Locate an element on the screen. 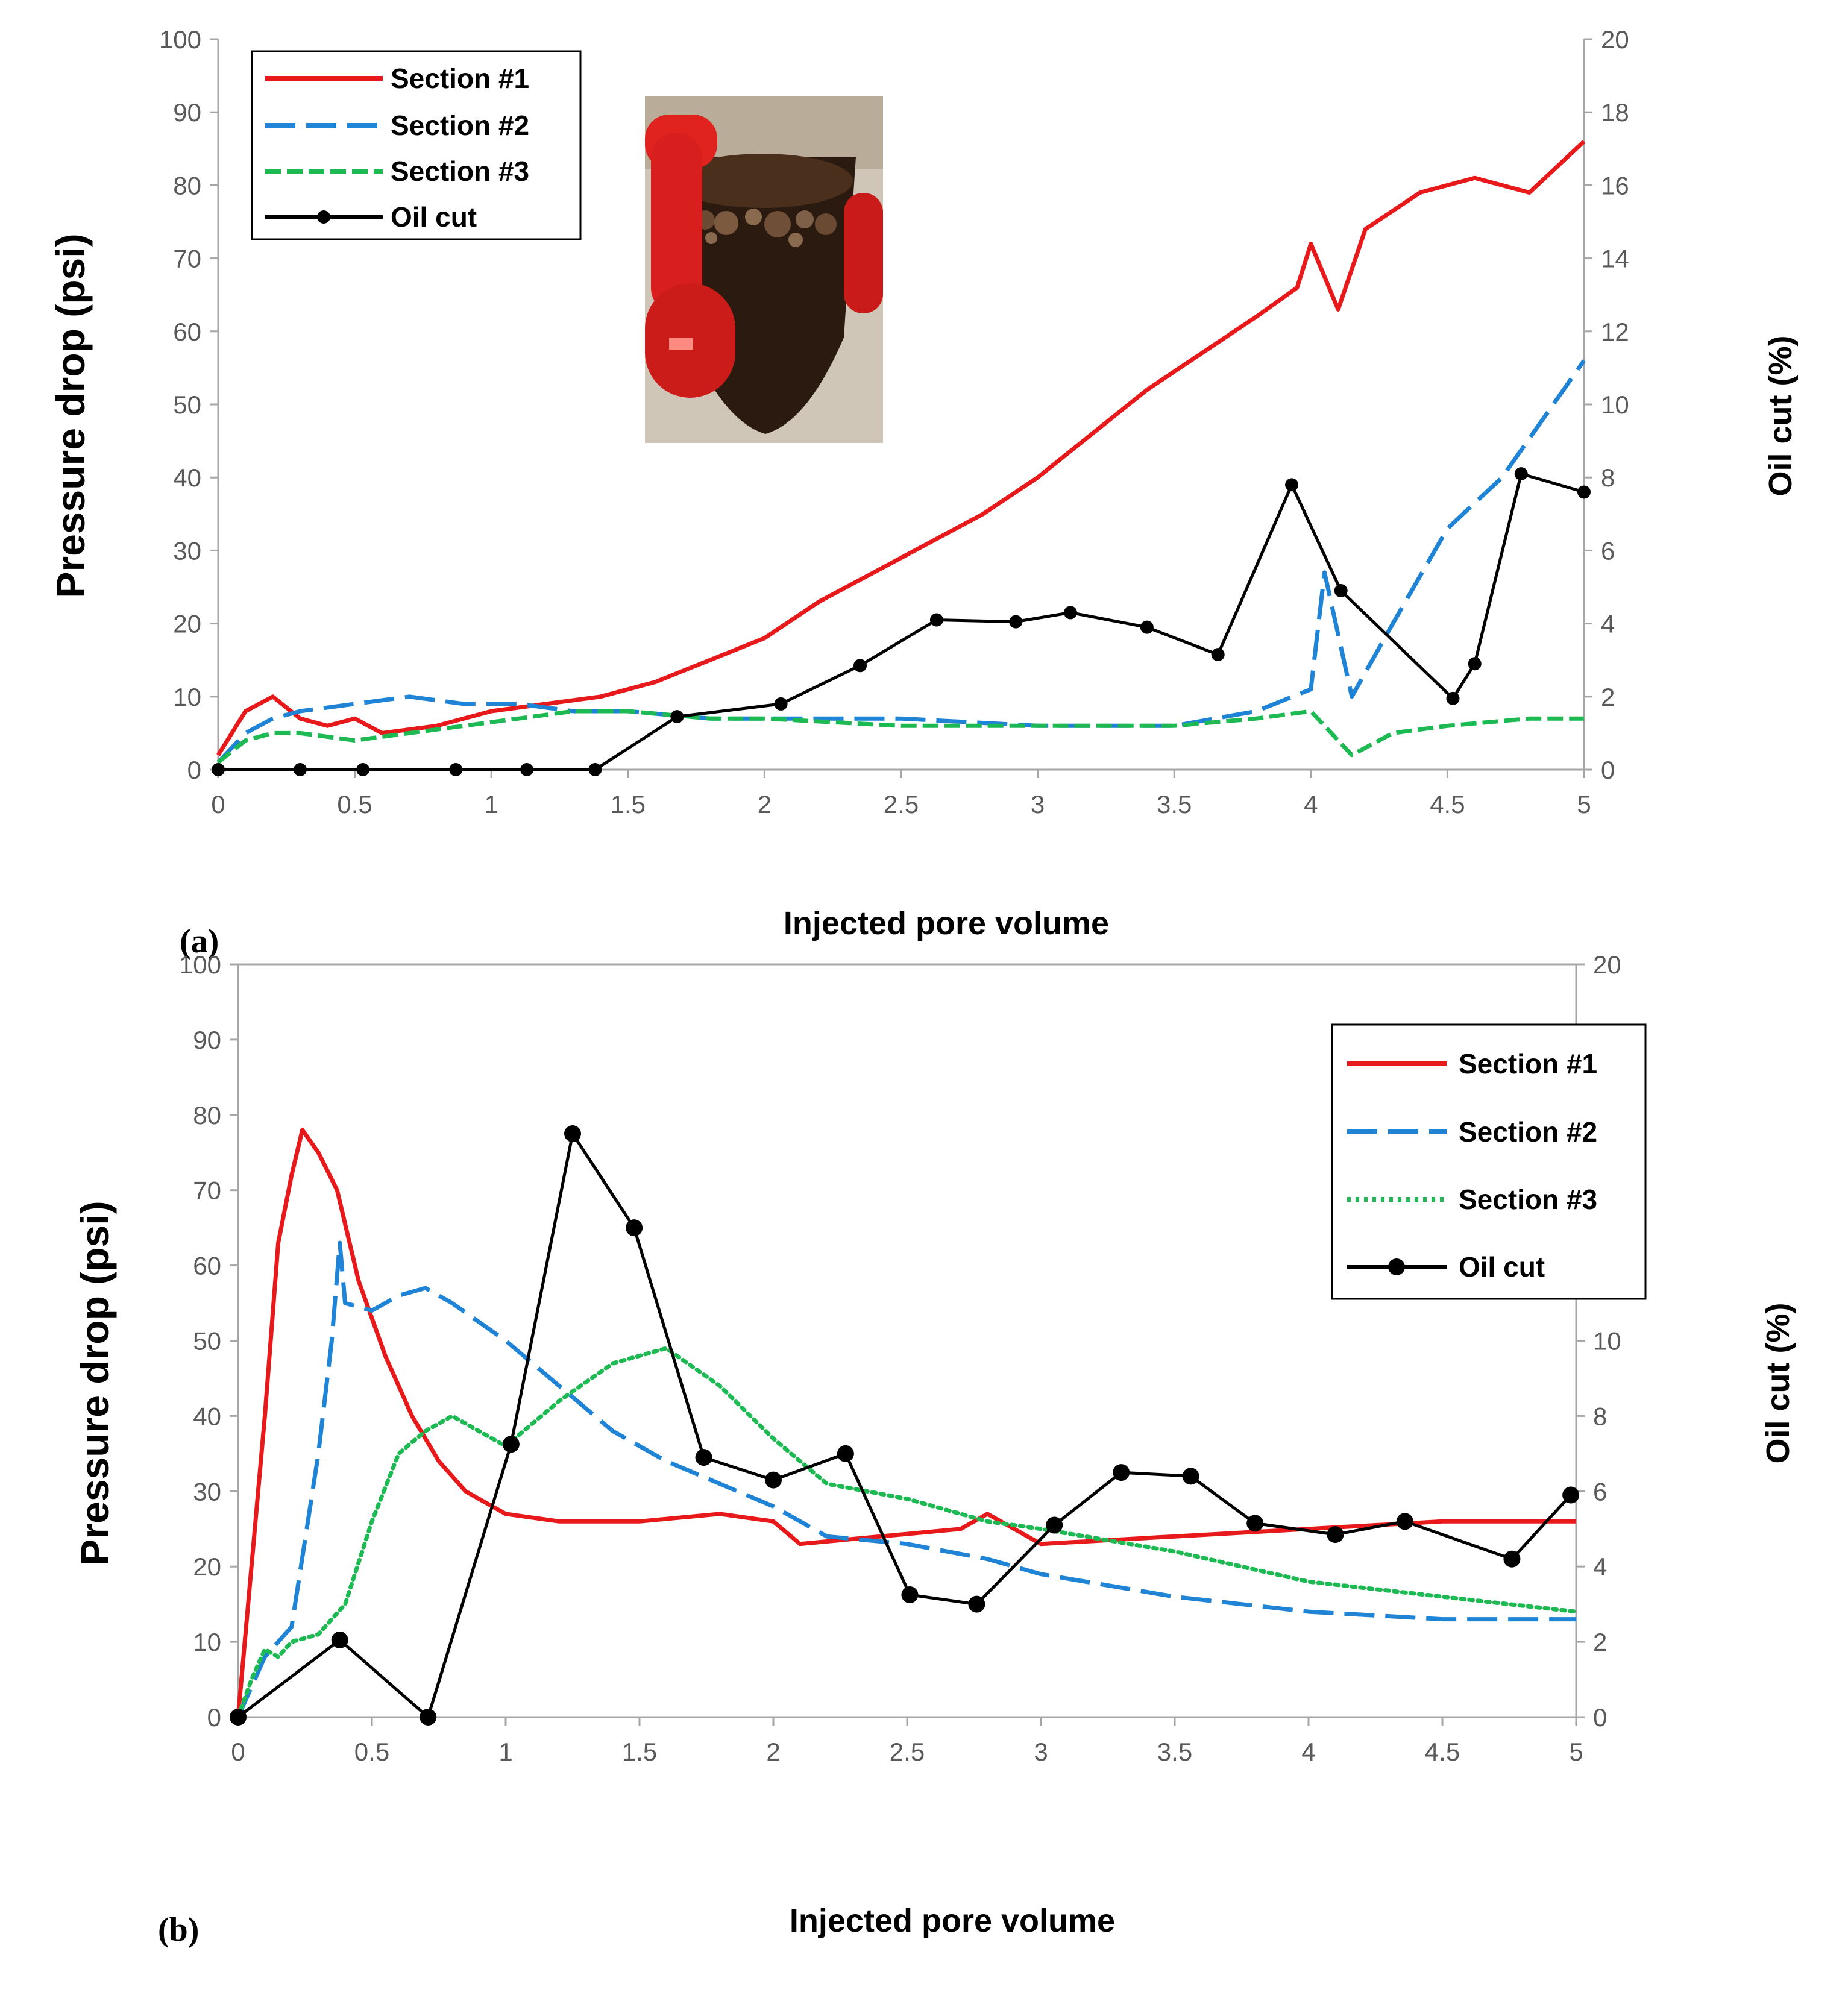 Image resolution: width=1848 pixels, height=2004 pixels. y-tick-label: 10 is located at coordinates (207, 1642).